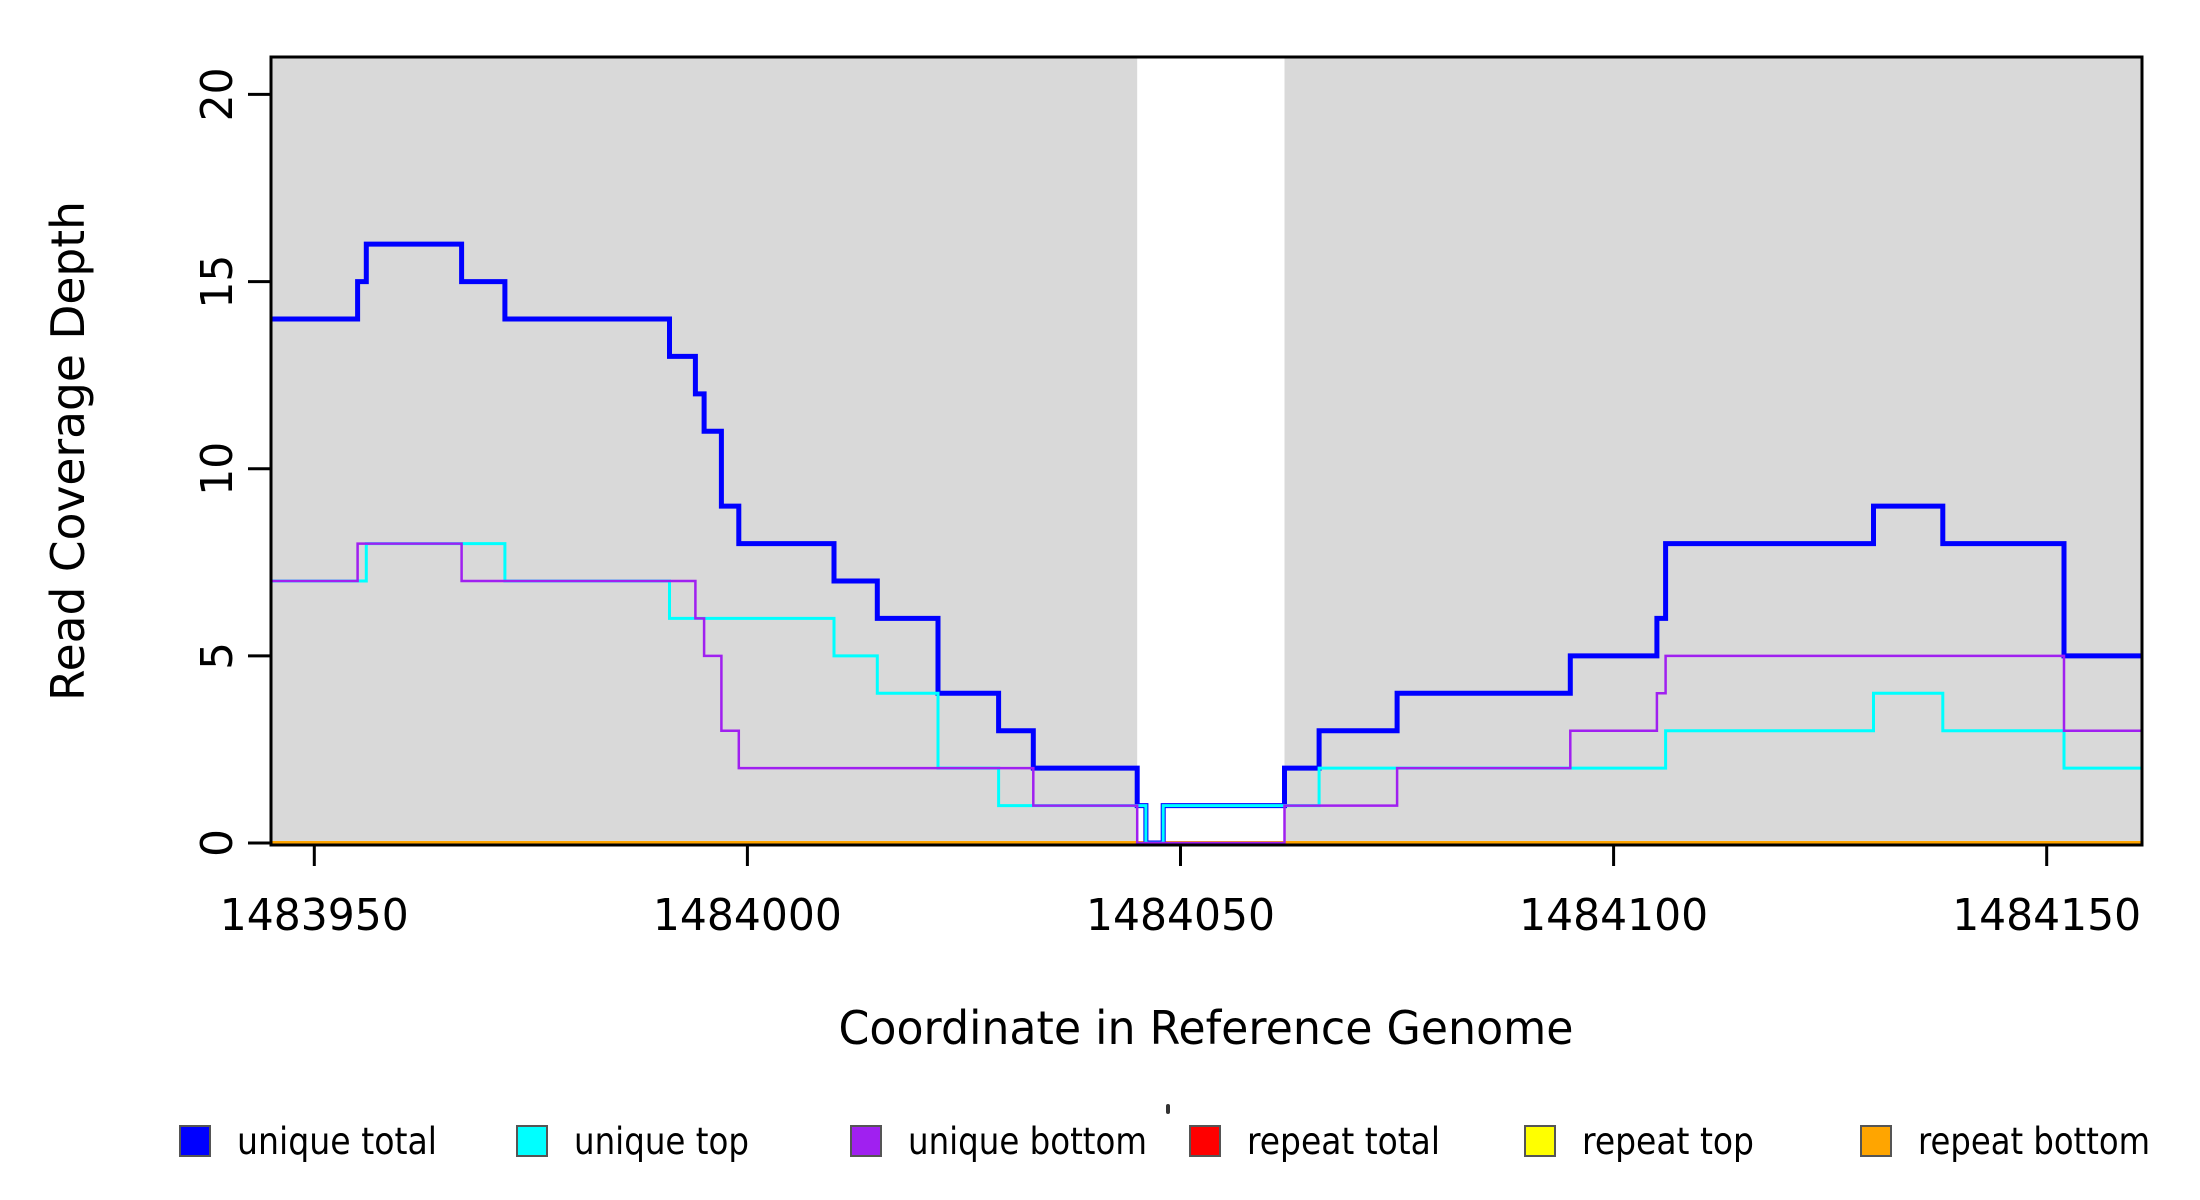 The height and width of the screenshot is (1200, 2200). Describe the element at coordinates (217, 843) in the screenshot. I see `y-tick-label: 0` at that location.